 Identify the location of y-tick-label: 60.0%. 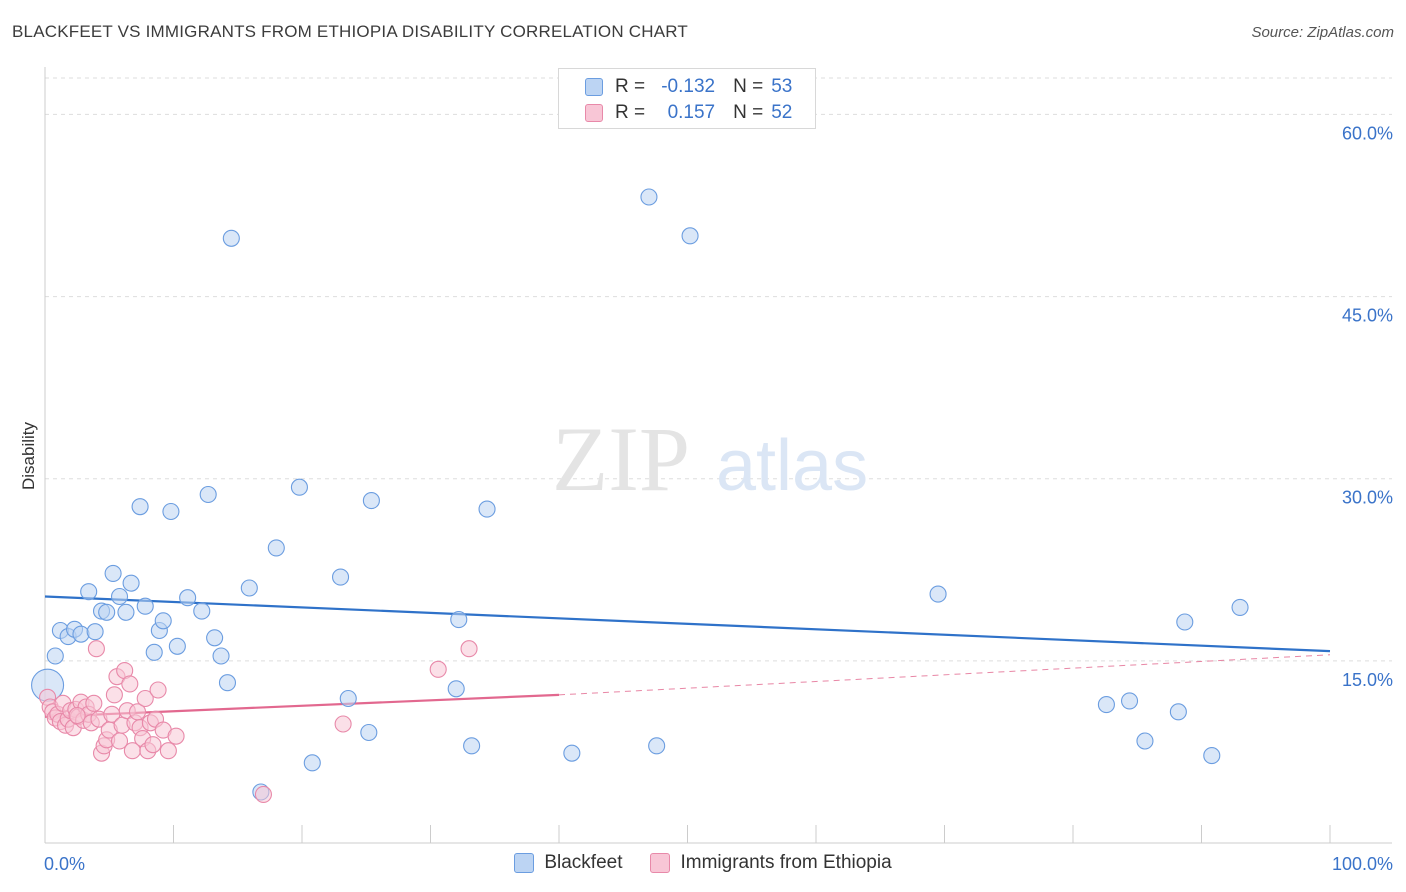
(1367, 133).